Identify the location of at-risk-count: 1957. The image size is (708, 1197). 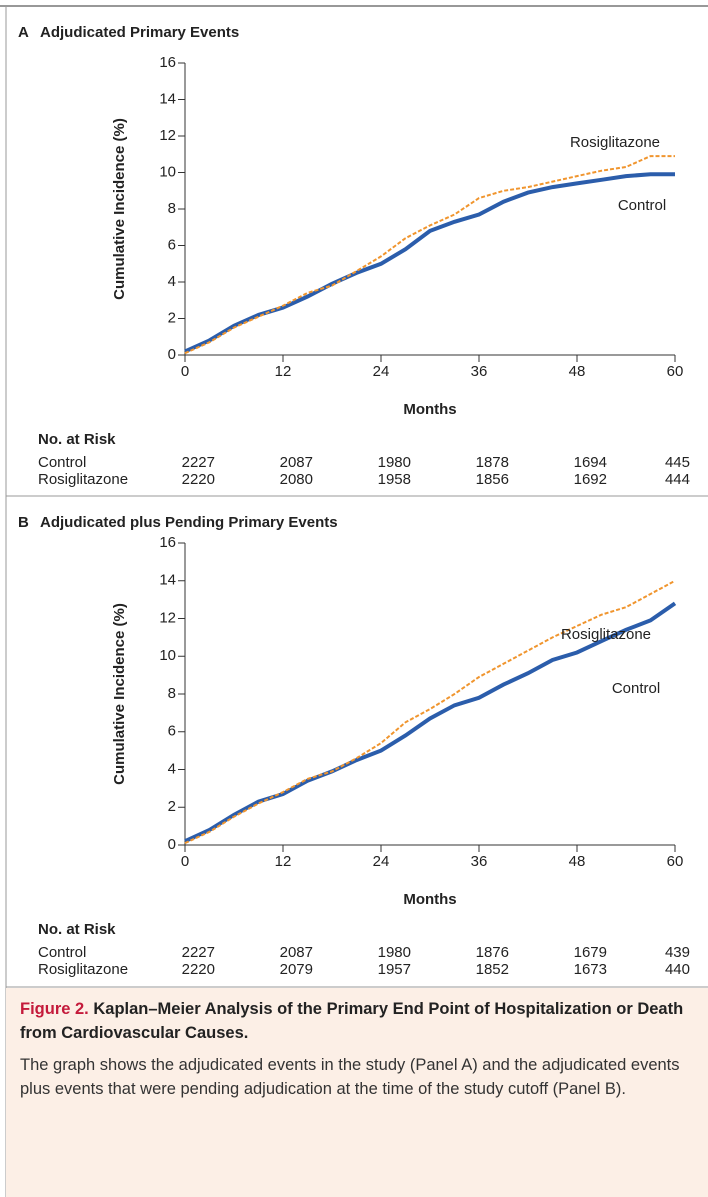
(394, 969).